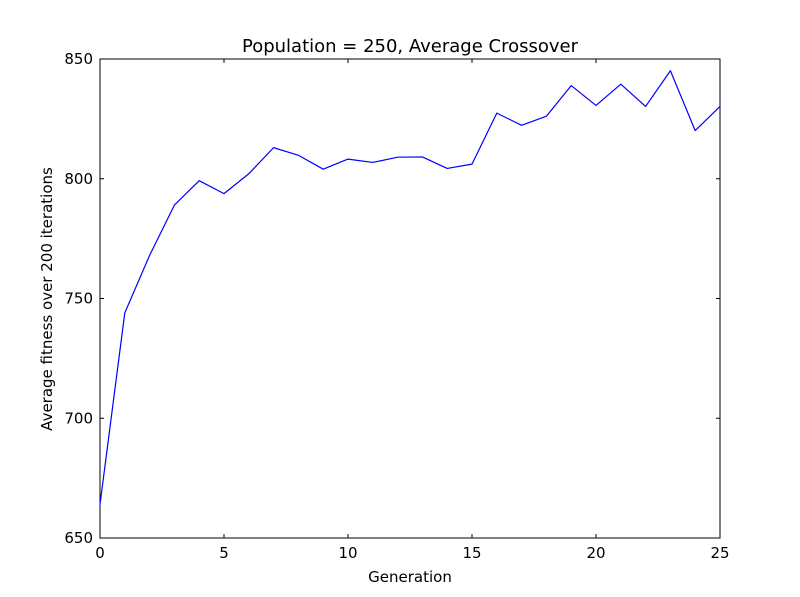 This screenshot has height=597, width=800. What do you see at coordinates (100, 553) in the screenshot?
I see `x-tick-label: 0` at bounding box center [100, 553].